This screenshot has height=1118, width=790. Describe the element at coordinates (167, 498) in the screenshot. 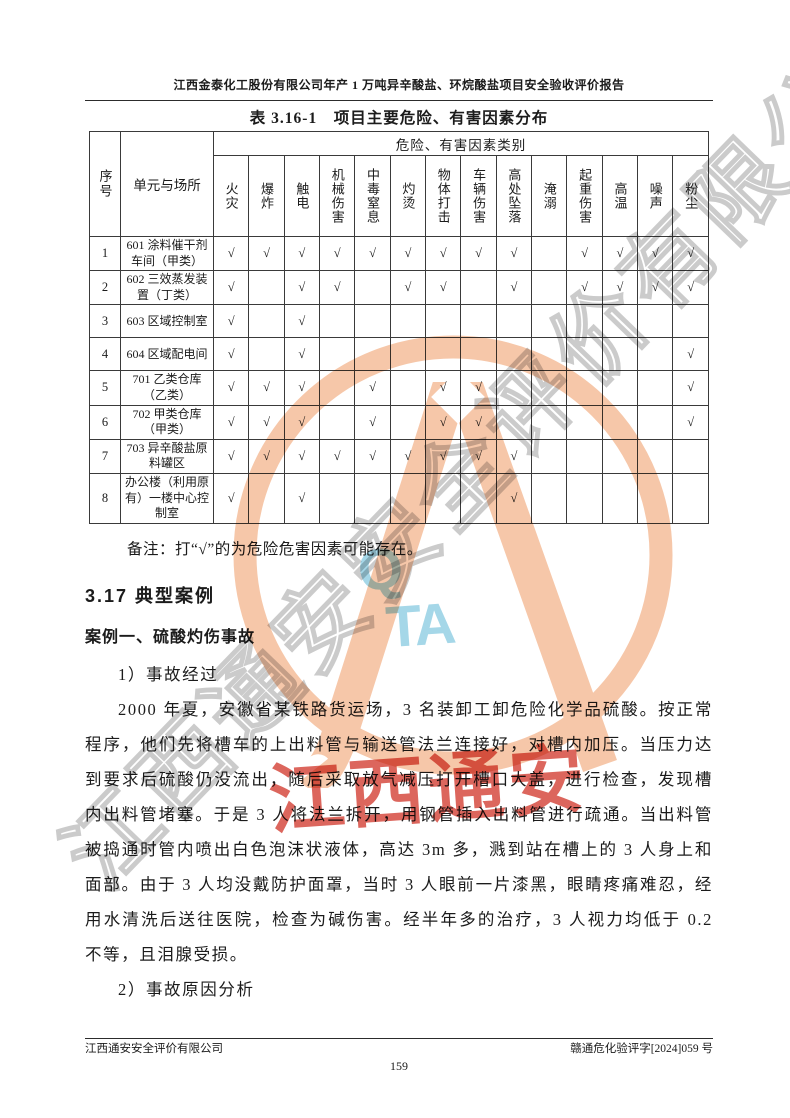

I see `unit-name-cell: 办公楼（利用原有）一楼中心控制室` at that location.